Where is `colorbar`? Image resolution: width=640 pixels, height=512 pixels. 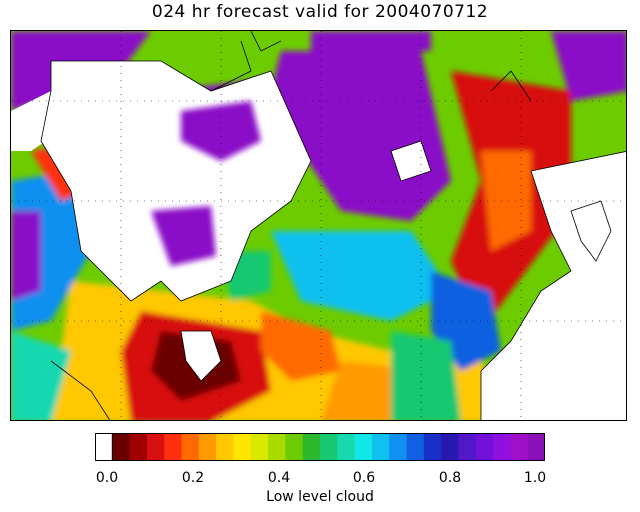 colorbar is located at coordinates (320, 447).